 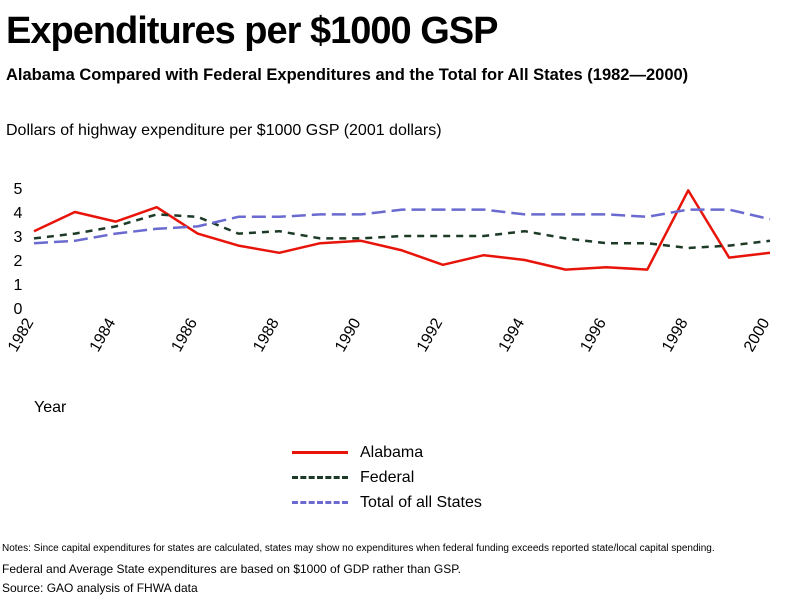 I want to click on legend-item-alabama: Alabama, so click(x=387, y=452).